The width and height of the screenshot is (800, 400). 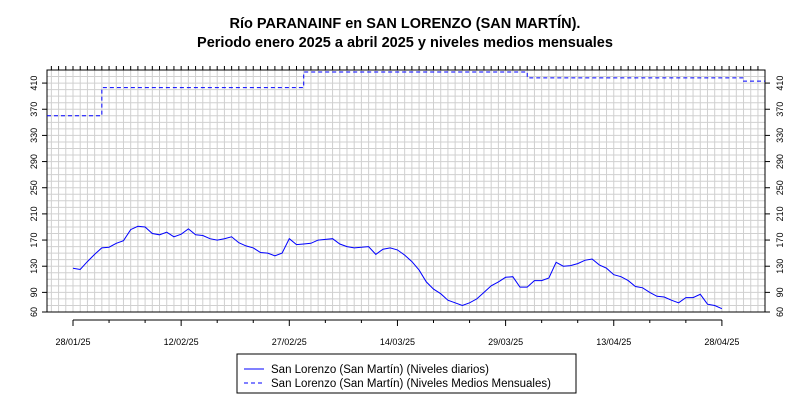 What do you see at coordinates (780, 312) in the screenshot?
I see `y-tick-label-right: 60` at bounding box center [780, 312].